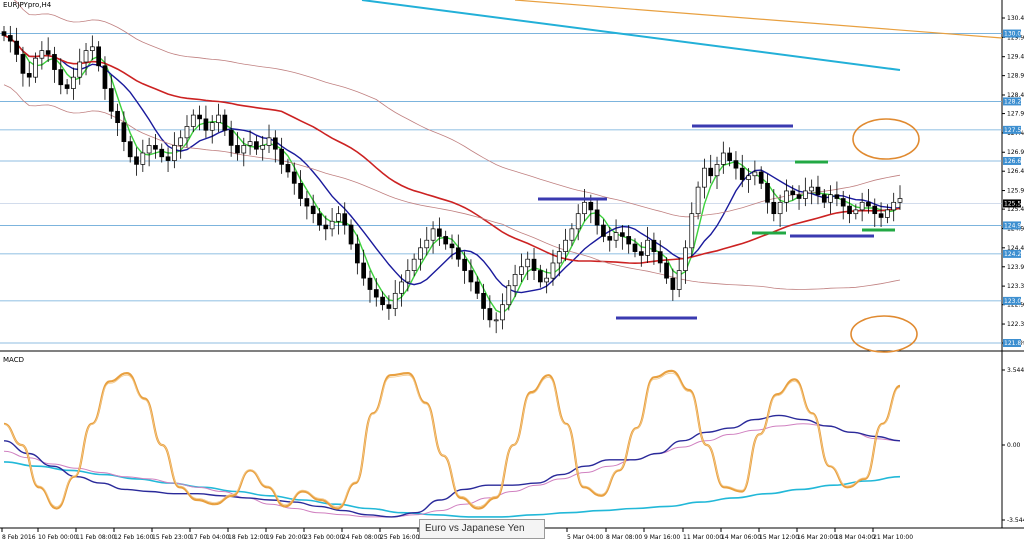 Image resolution: width=1024 pixels, height=541 pixels. What do you see at coordinates (662, 537) in the screenshot?
I see `time-tick-label: 9 Mar 16:00` at bounding box center [662, 537].